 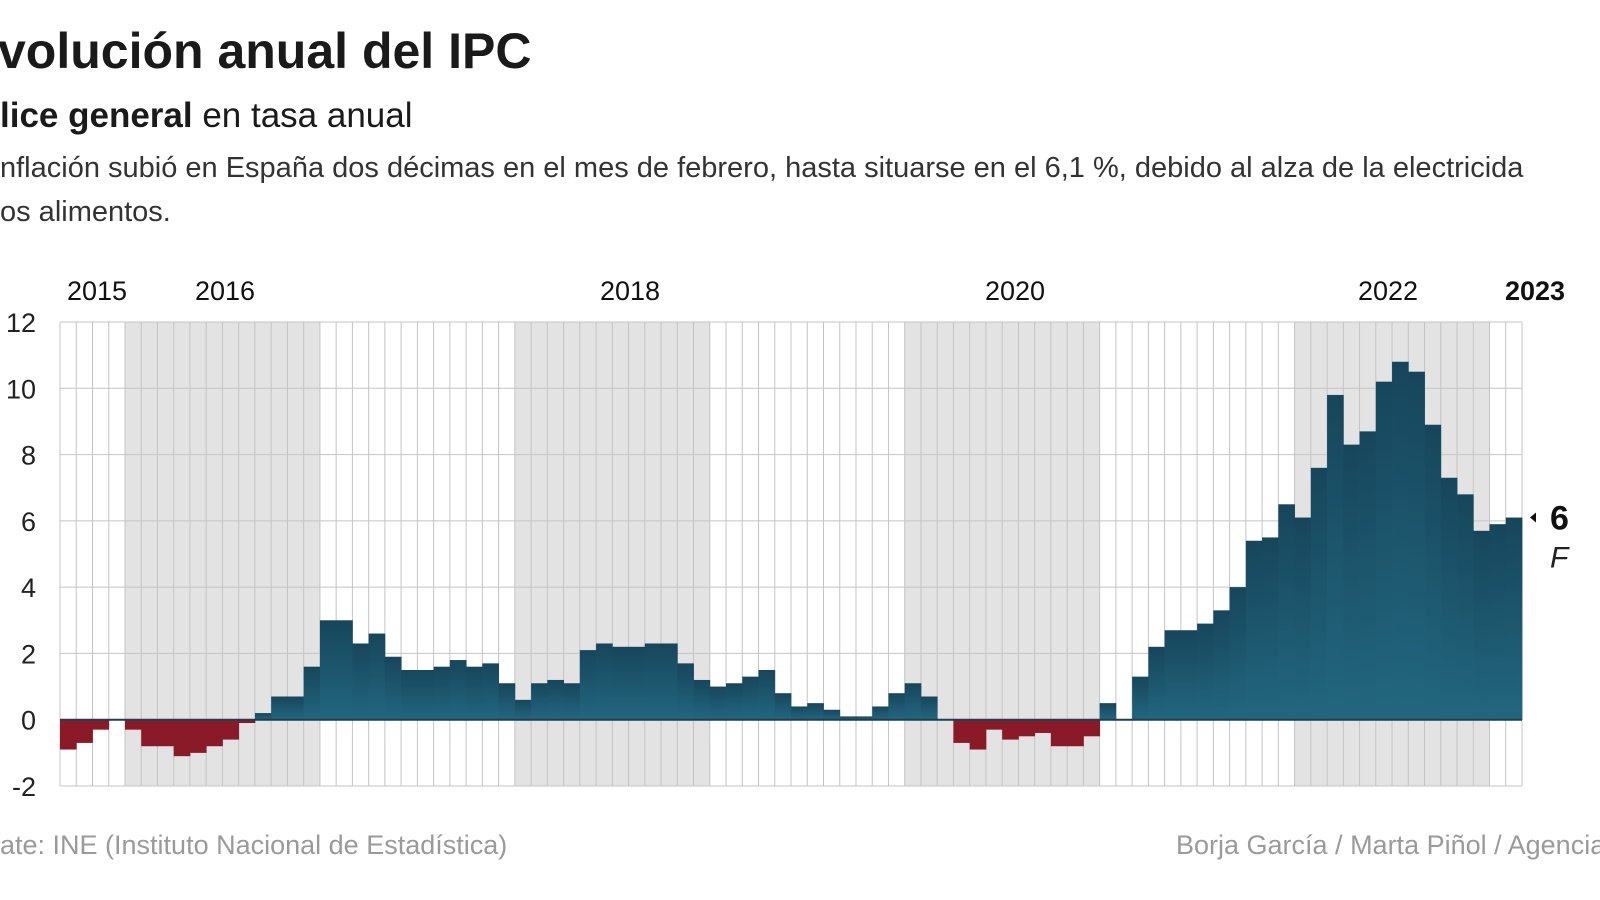 I want to click on y-tick-label: 0, so click(x=28, y=721).